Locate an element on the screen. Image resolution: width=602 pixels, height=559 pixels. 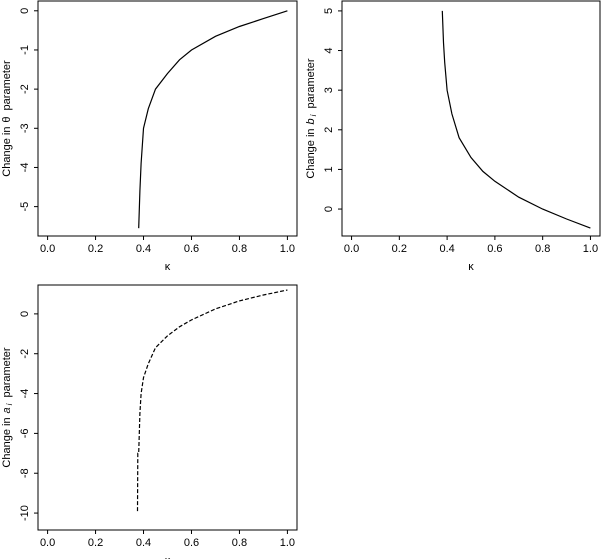
y-label-symbol: θ is located at coordinates (7, 119).